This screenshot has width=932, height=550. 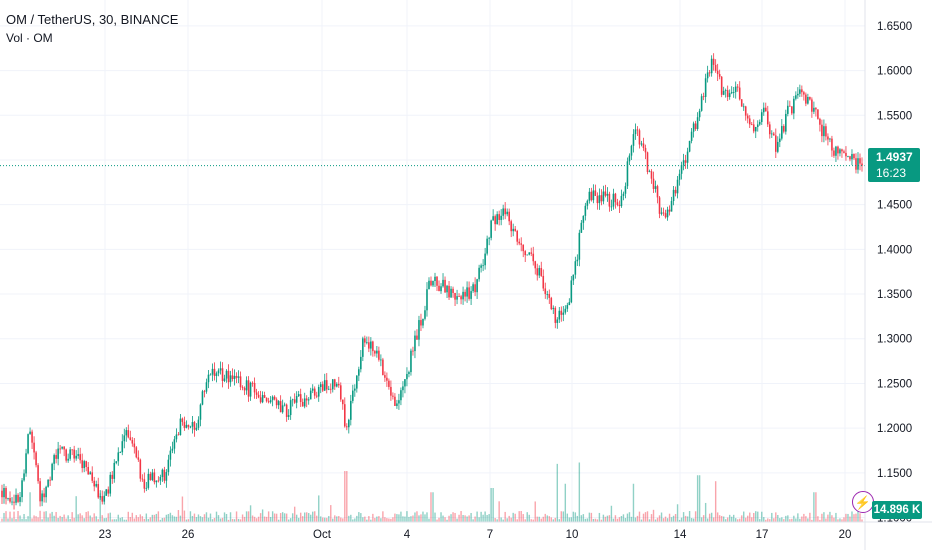 What do you see at coordinates (92, 29) in the screenshot?
I see `chart-legend: OM / TetherUS, 30, BINANCE Vol · OM` at bounding box center [92, 29].